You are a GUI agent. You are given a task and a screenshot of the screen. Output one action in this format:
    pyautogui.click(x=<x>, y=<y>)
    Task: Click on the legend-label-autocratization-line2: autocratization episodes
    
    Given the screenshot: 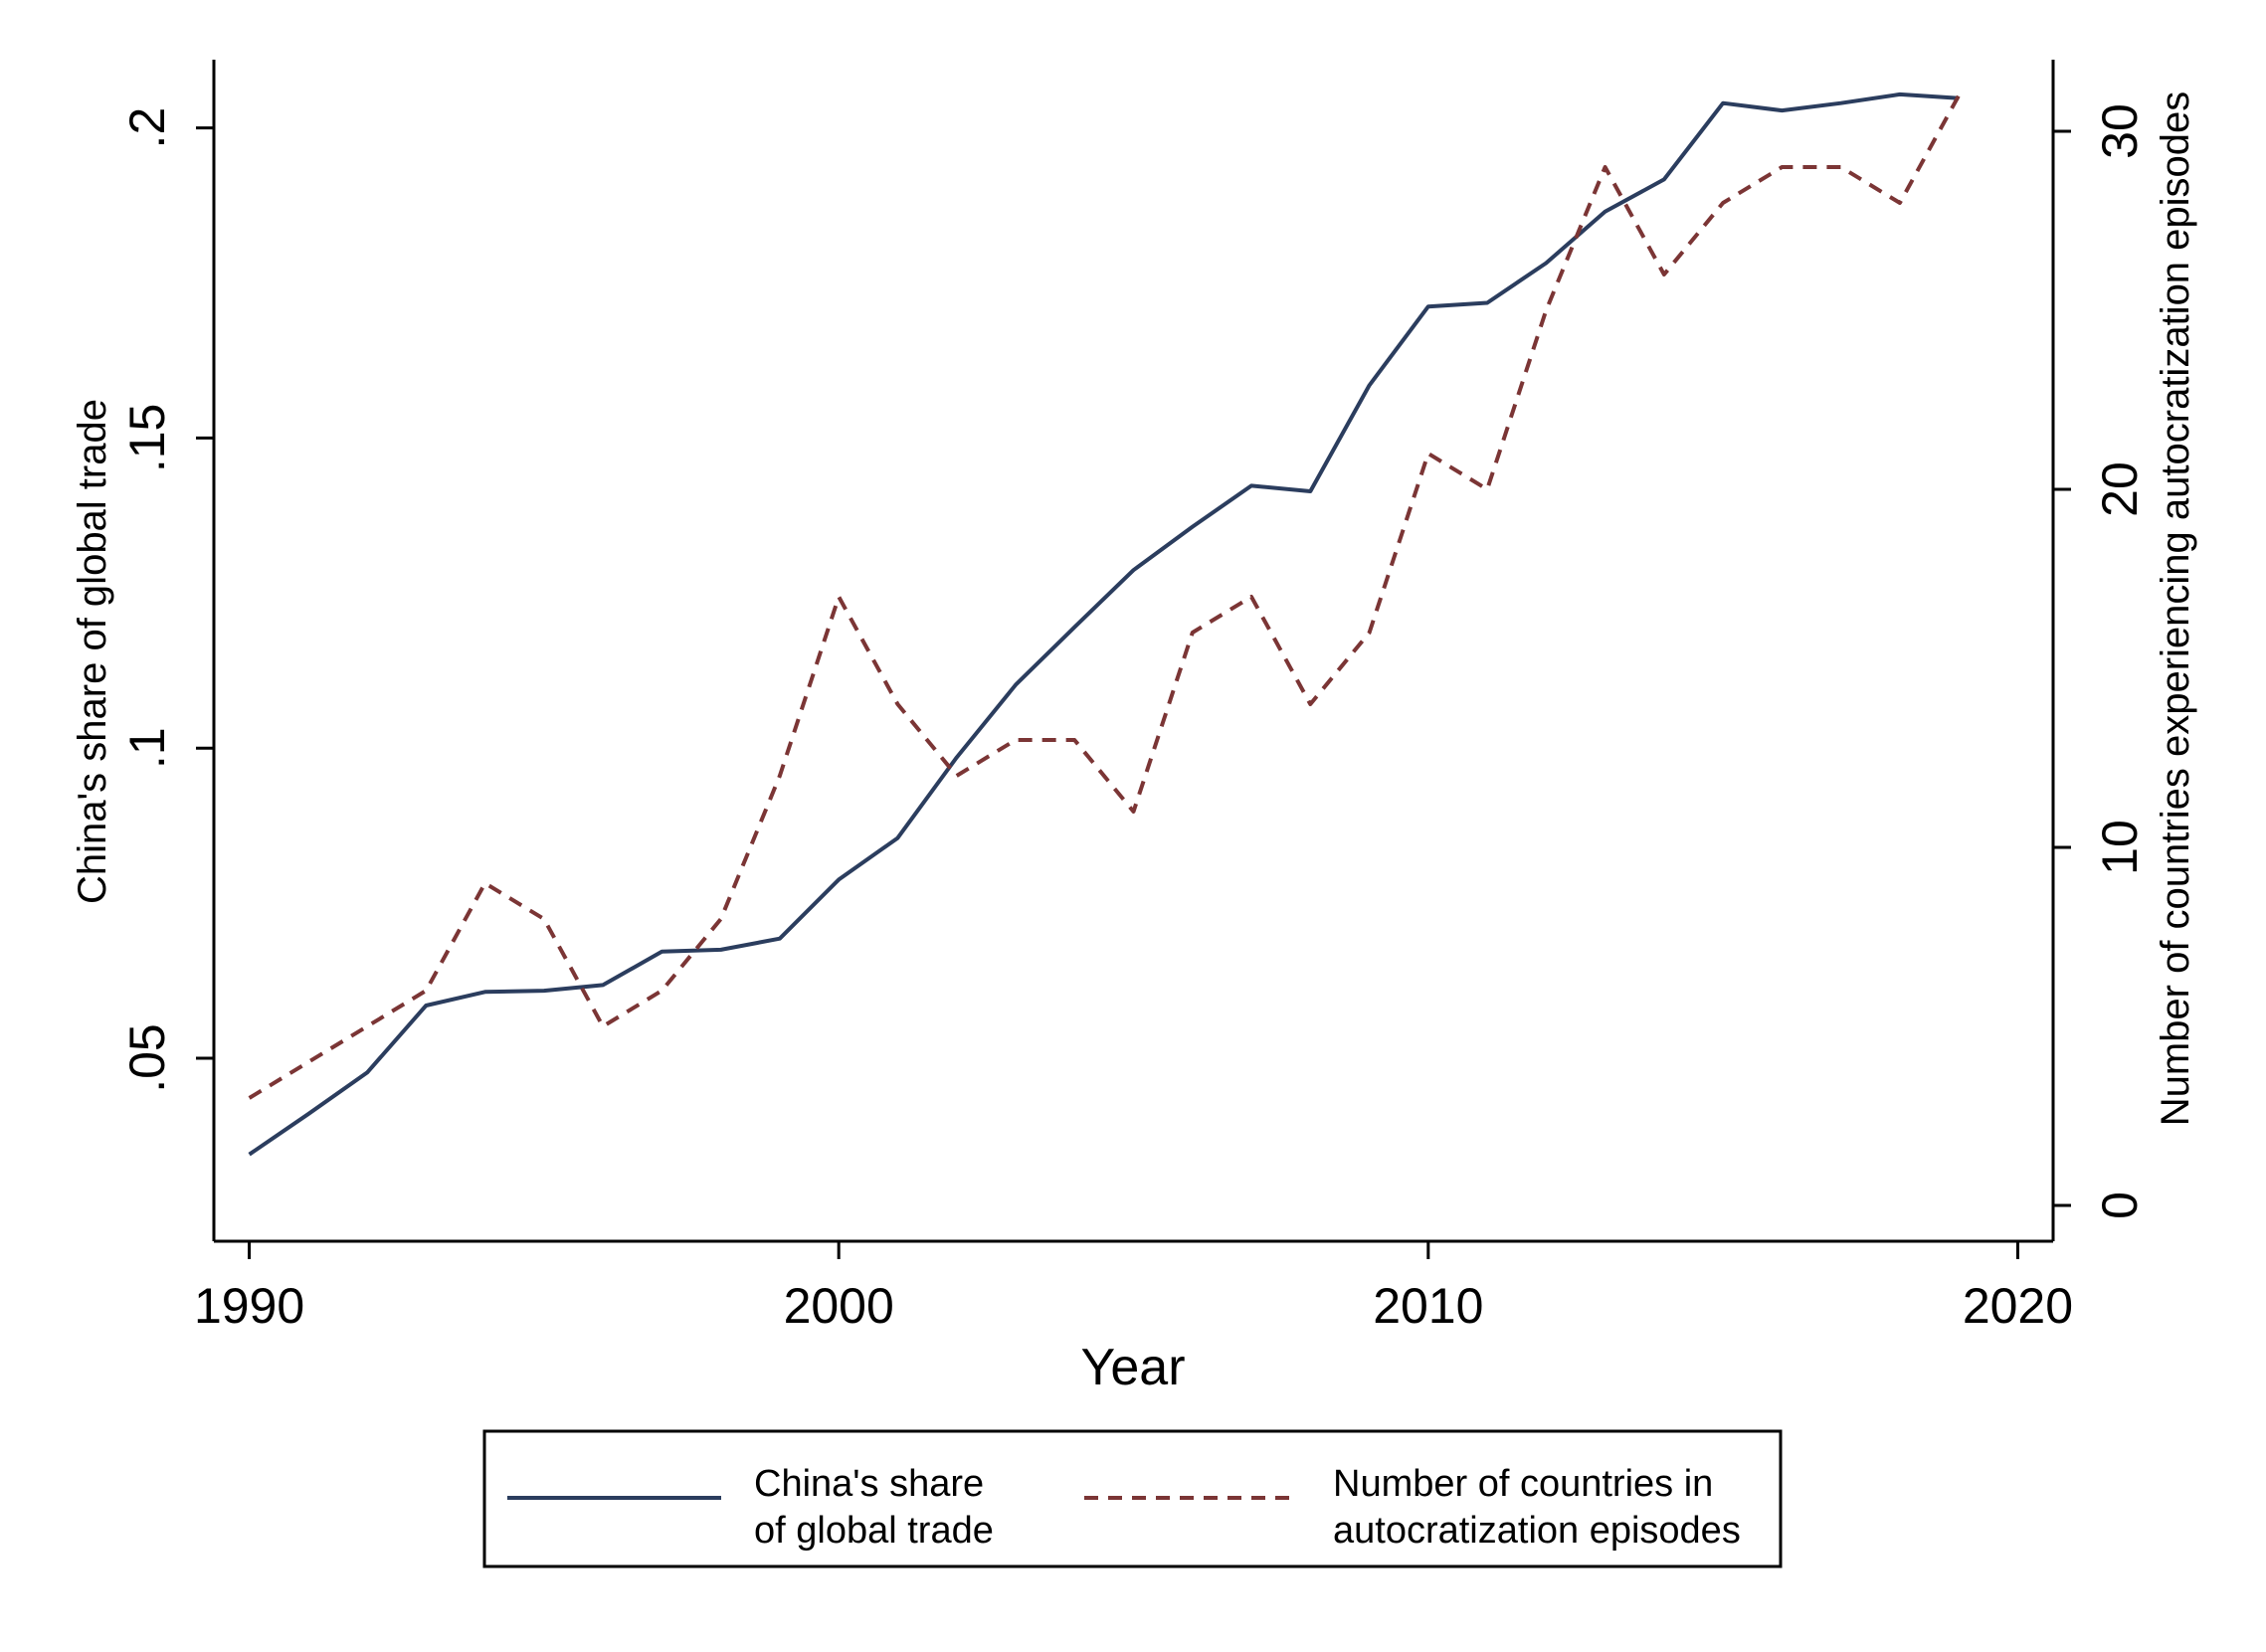 What is the action you would take?
    pyautogui.click(x=1537, y=1531)
    